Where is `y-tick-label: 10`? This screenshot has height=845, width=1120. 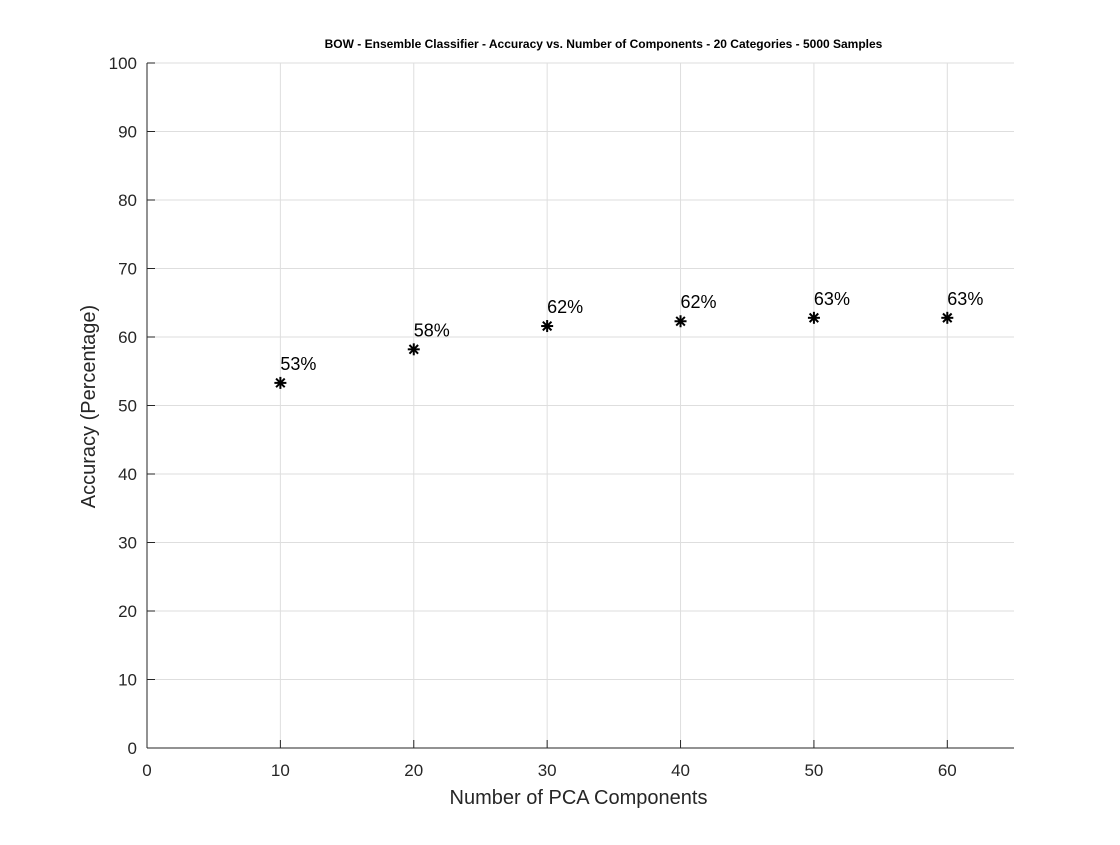 y-tick-label: 10 is located at coordinates (127, 680).